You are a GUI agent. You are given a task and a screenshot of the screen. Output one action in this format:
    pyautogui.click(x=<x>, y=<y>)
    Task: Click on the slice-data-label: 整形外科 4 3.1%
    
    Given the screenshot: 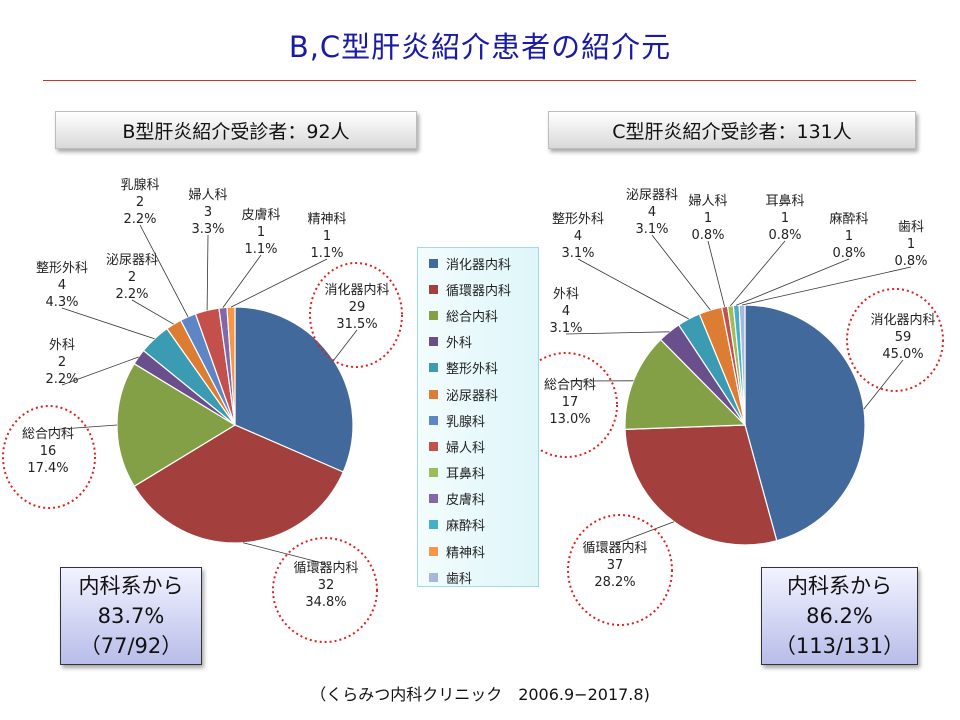 What is the action you would take?
    pyautogui.click(x=578, y=236)
    